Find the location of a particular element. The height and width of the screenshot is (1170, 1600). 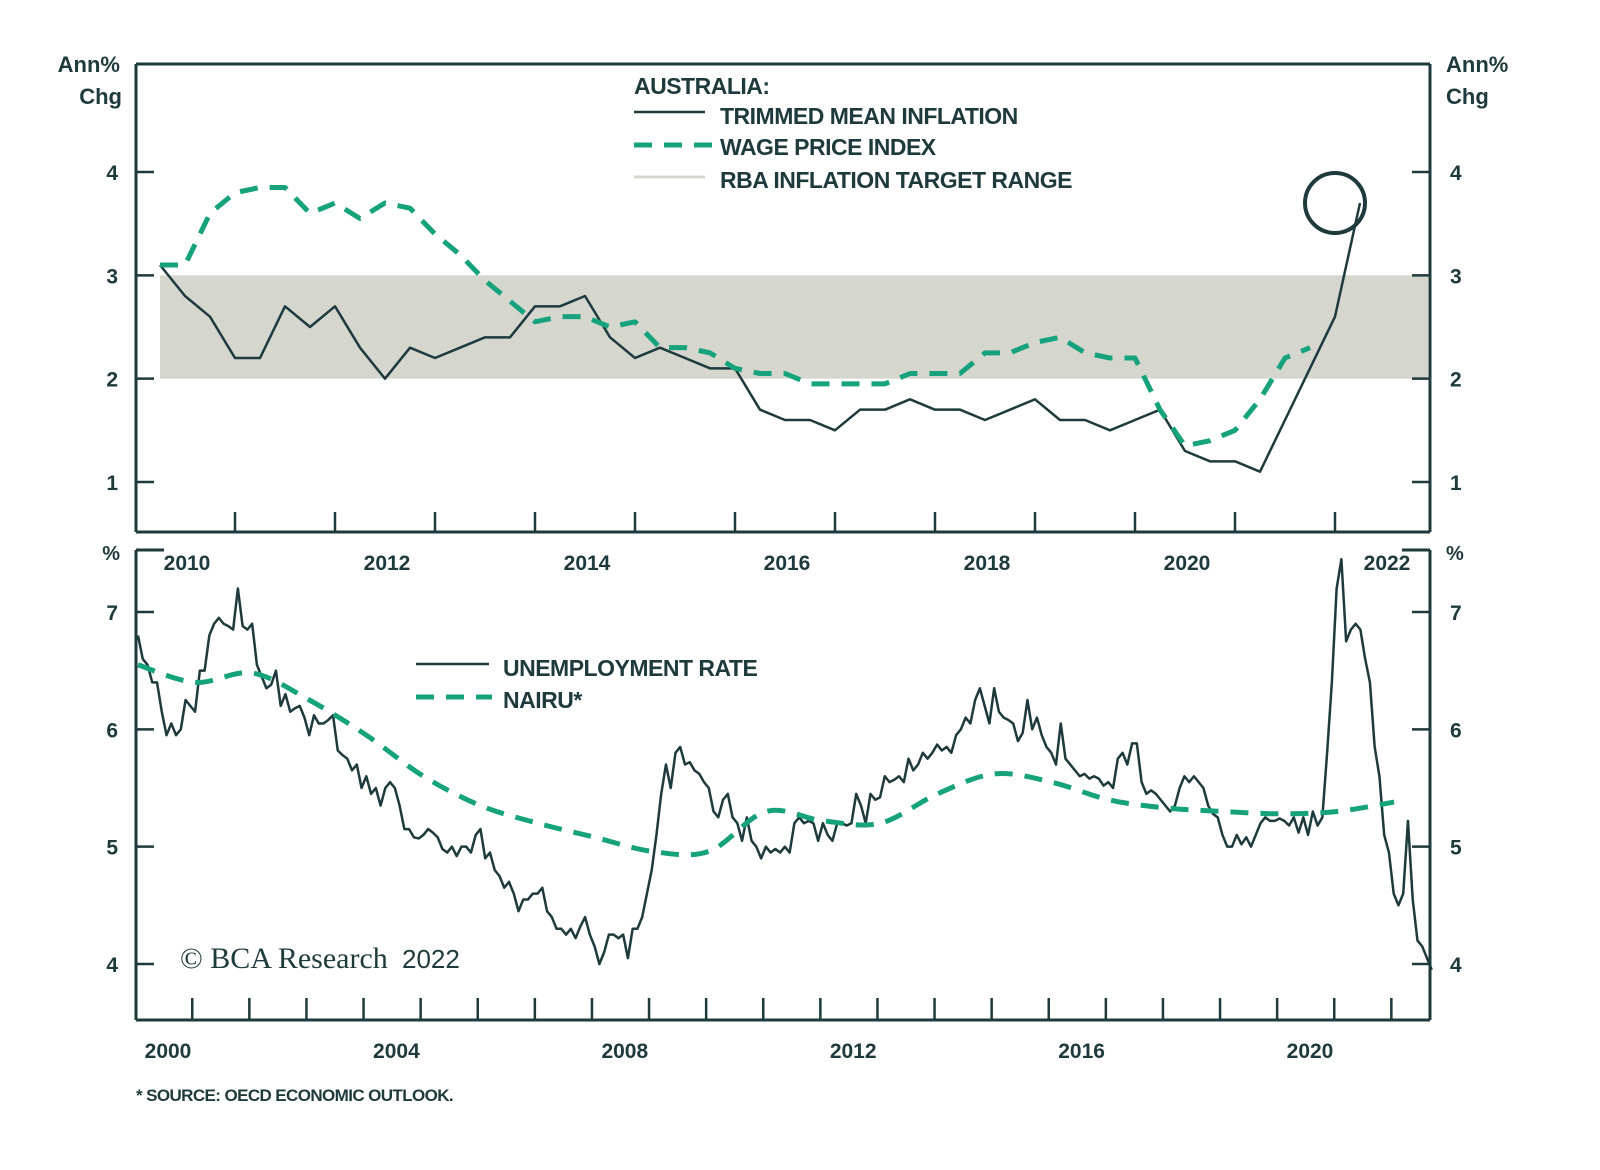

top-ytick-label-right: 2 is located at coordinates (1456, 380).